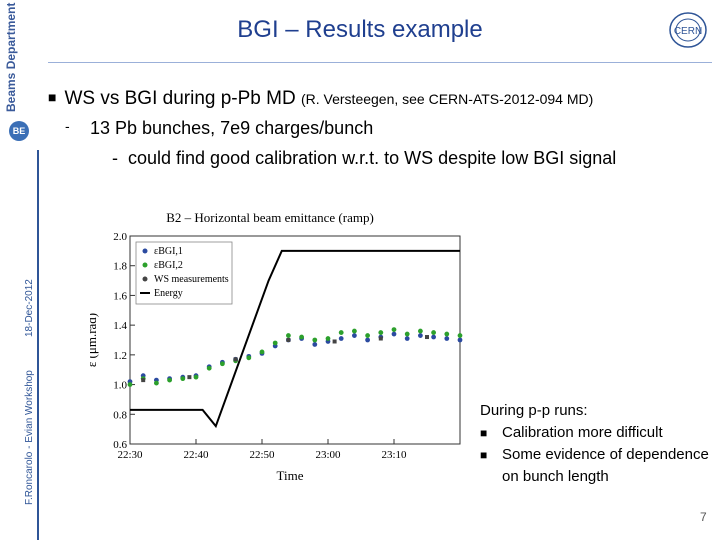 The width and height of the screenshot is (720, 540). What do you see at coordinates (29, 308) in the screenshot?
I see `date-label: 18-Dec-2012` at bounding box center [29, 308].